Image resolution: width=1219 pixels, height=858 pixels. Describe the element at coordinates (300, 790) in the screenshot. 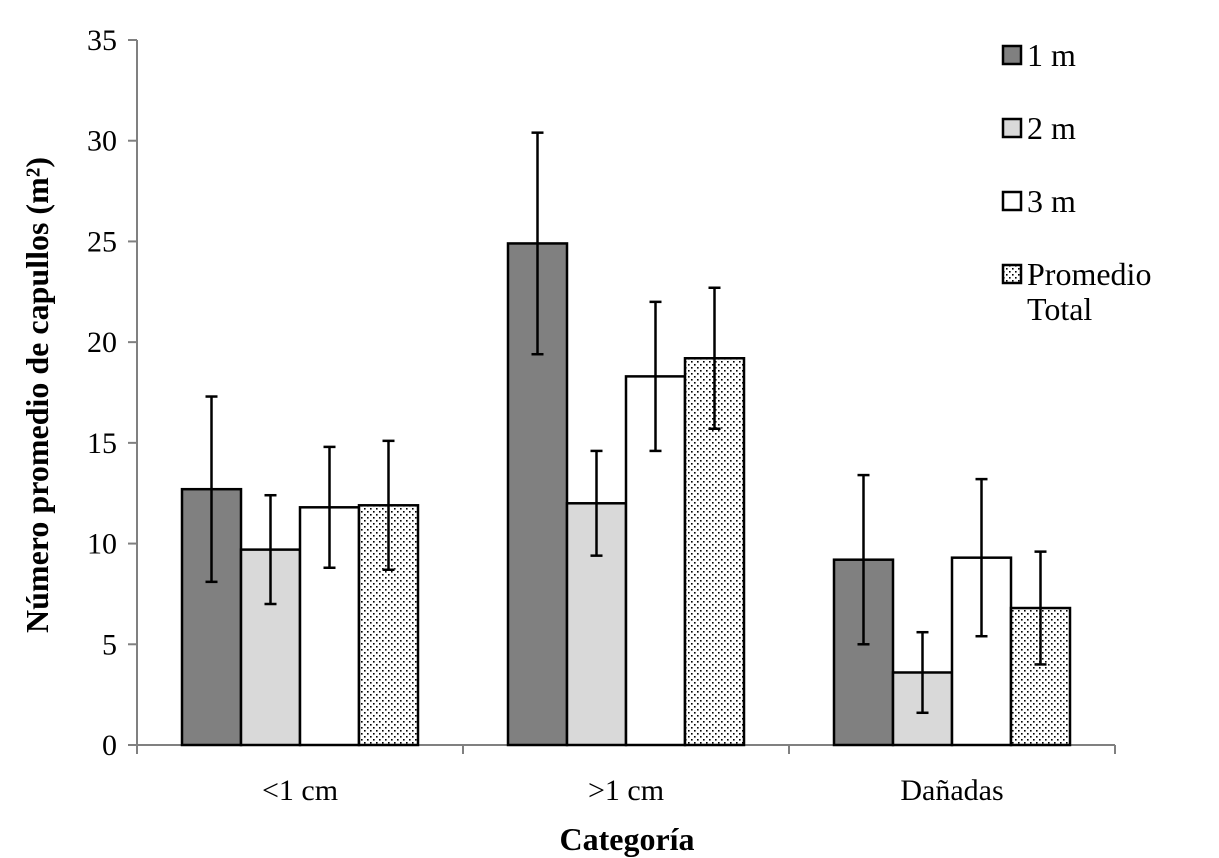

I see `x-tick-label: <1 cm` at that location.